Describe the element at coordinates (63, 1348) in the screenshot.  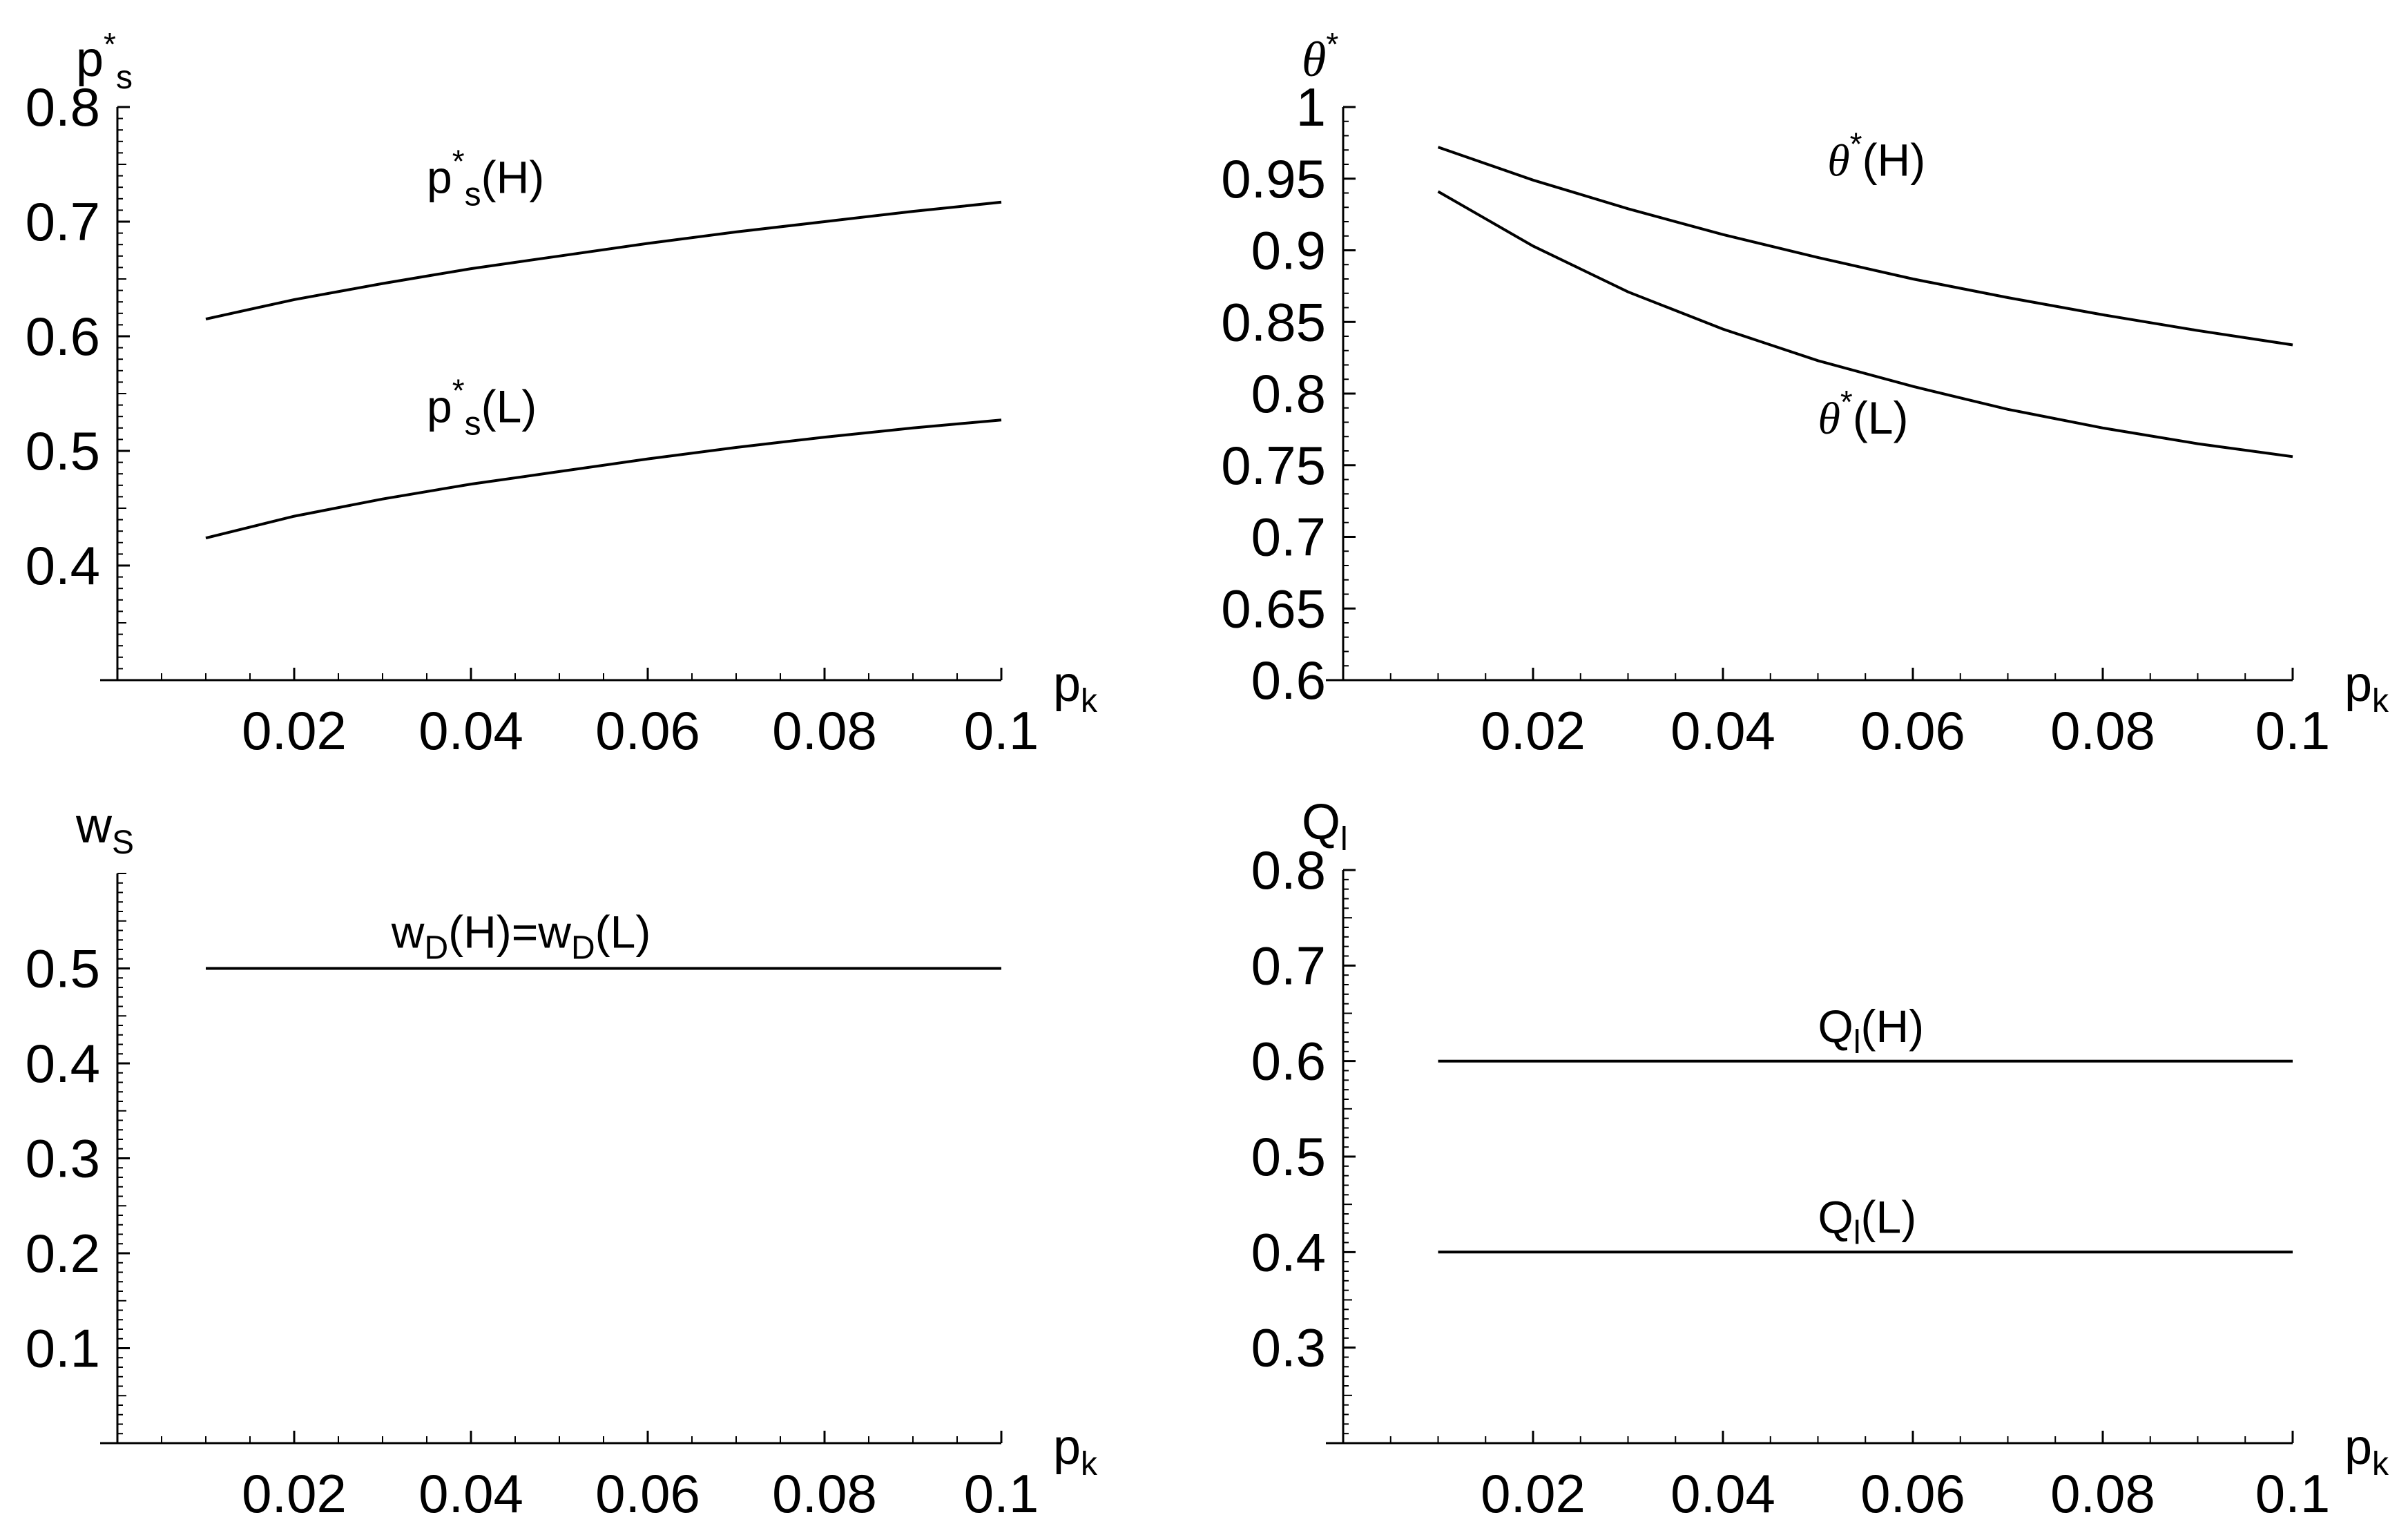
I see `y-tick-label: 0.1` at that location.